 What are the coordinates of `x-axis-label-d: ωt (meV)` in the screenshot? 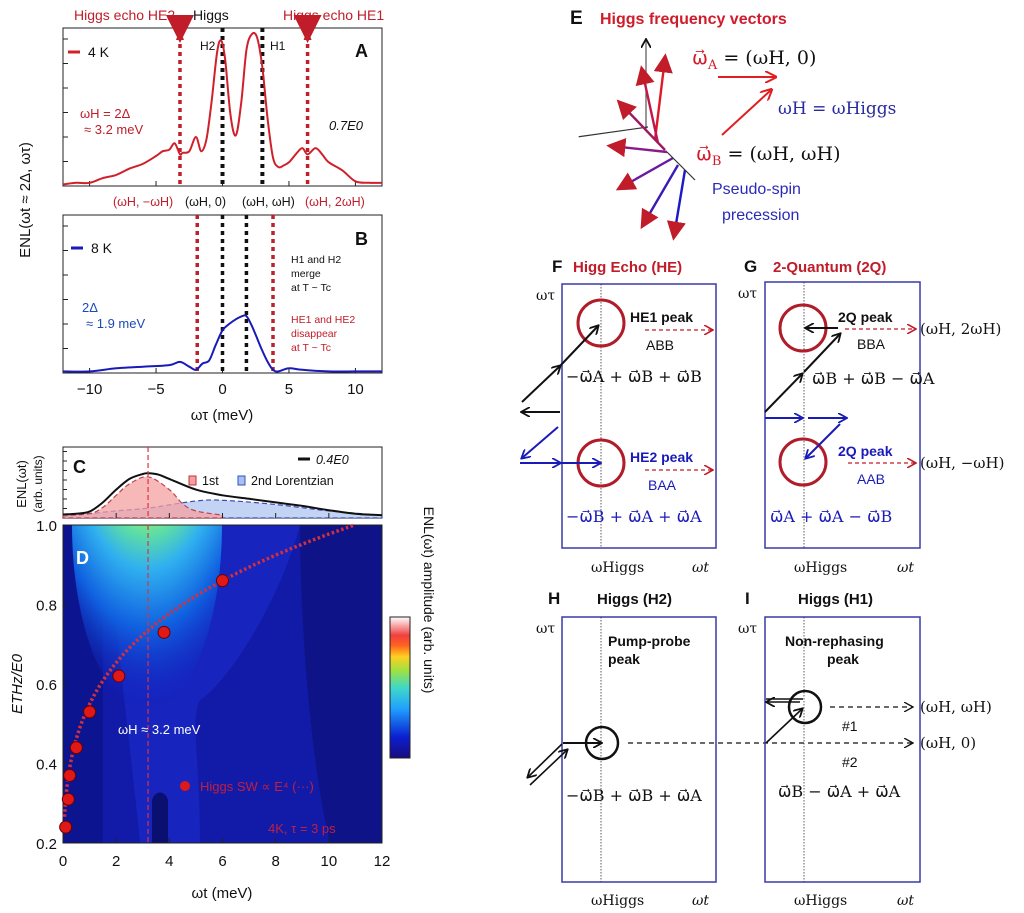 It's located at (222, 893).